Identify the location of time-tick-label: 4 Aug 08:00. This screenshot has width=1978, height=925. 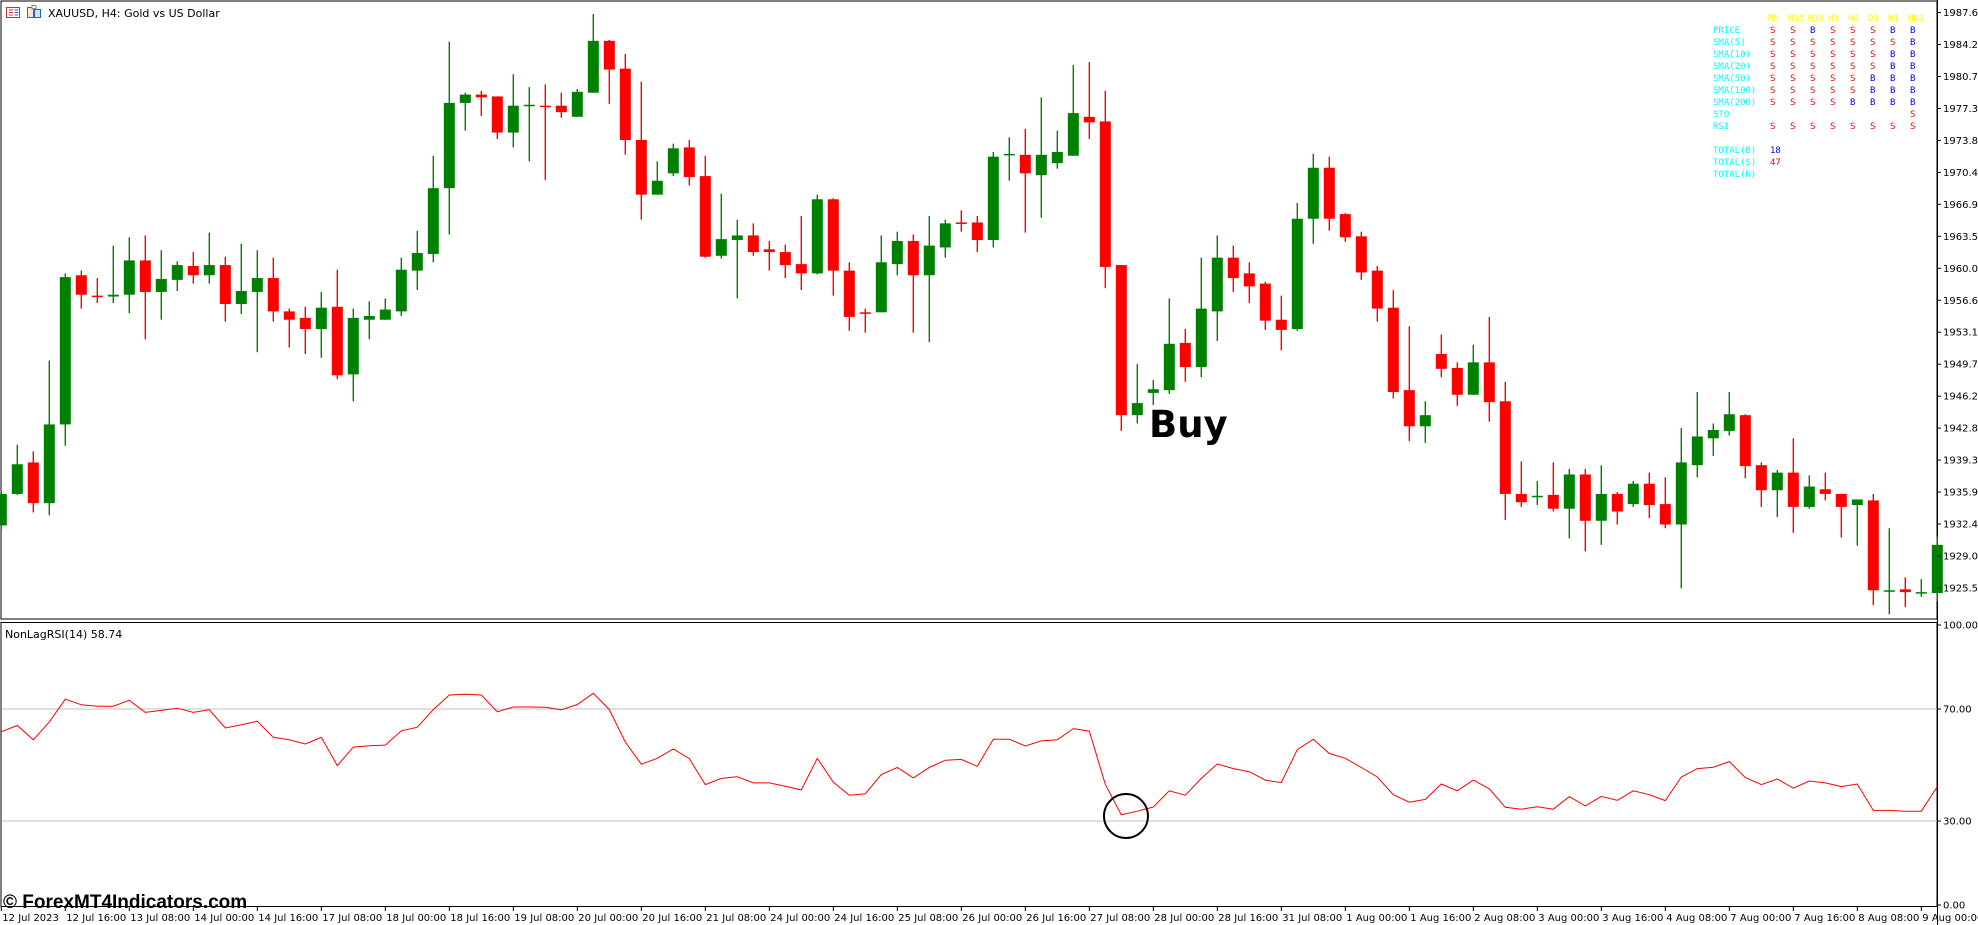
(1696, 918).